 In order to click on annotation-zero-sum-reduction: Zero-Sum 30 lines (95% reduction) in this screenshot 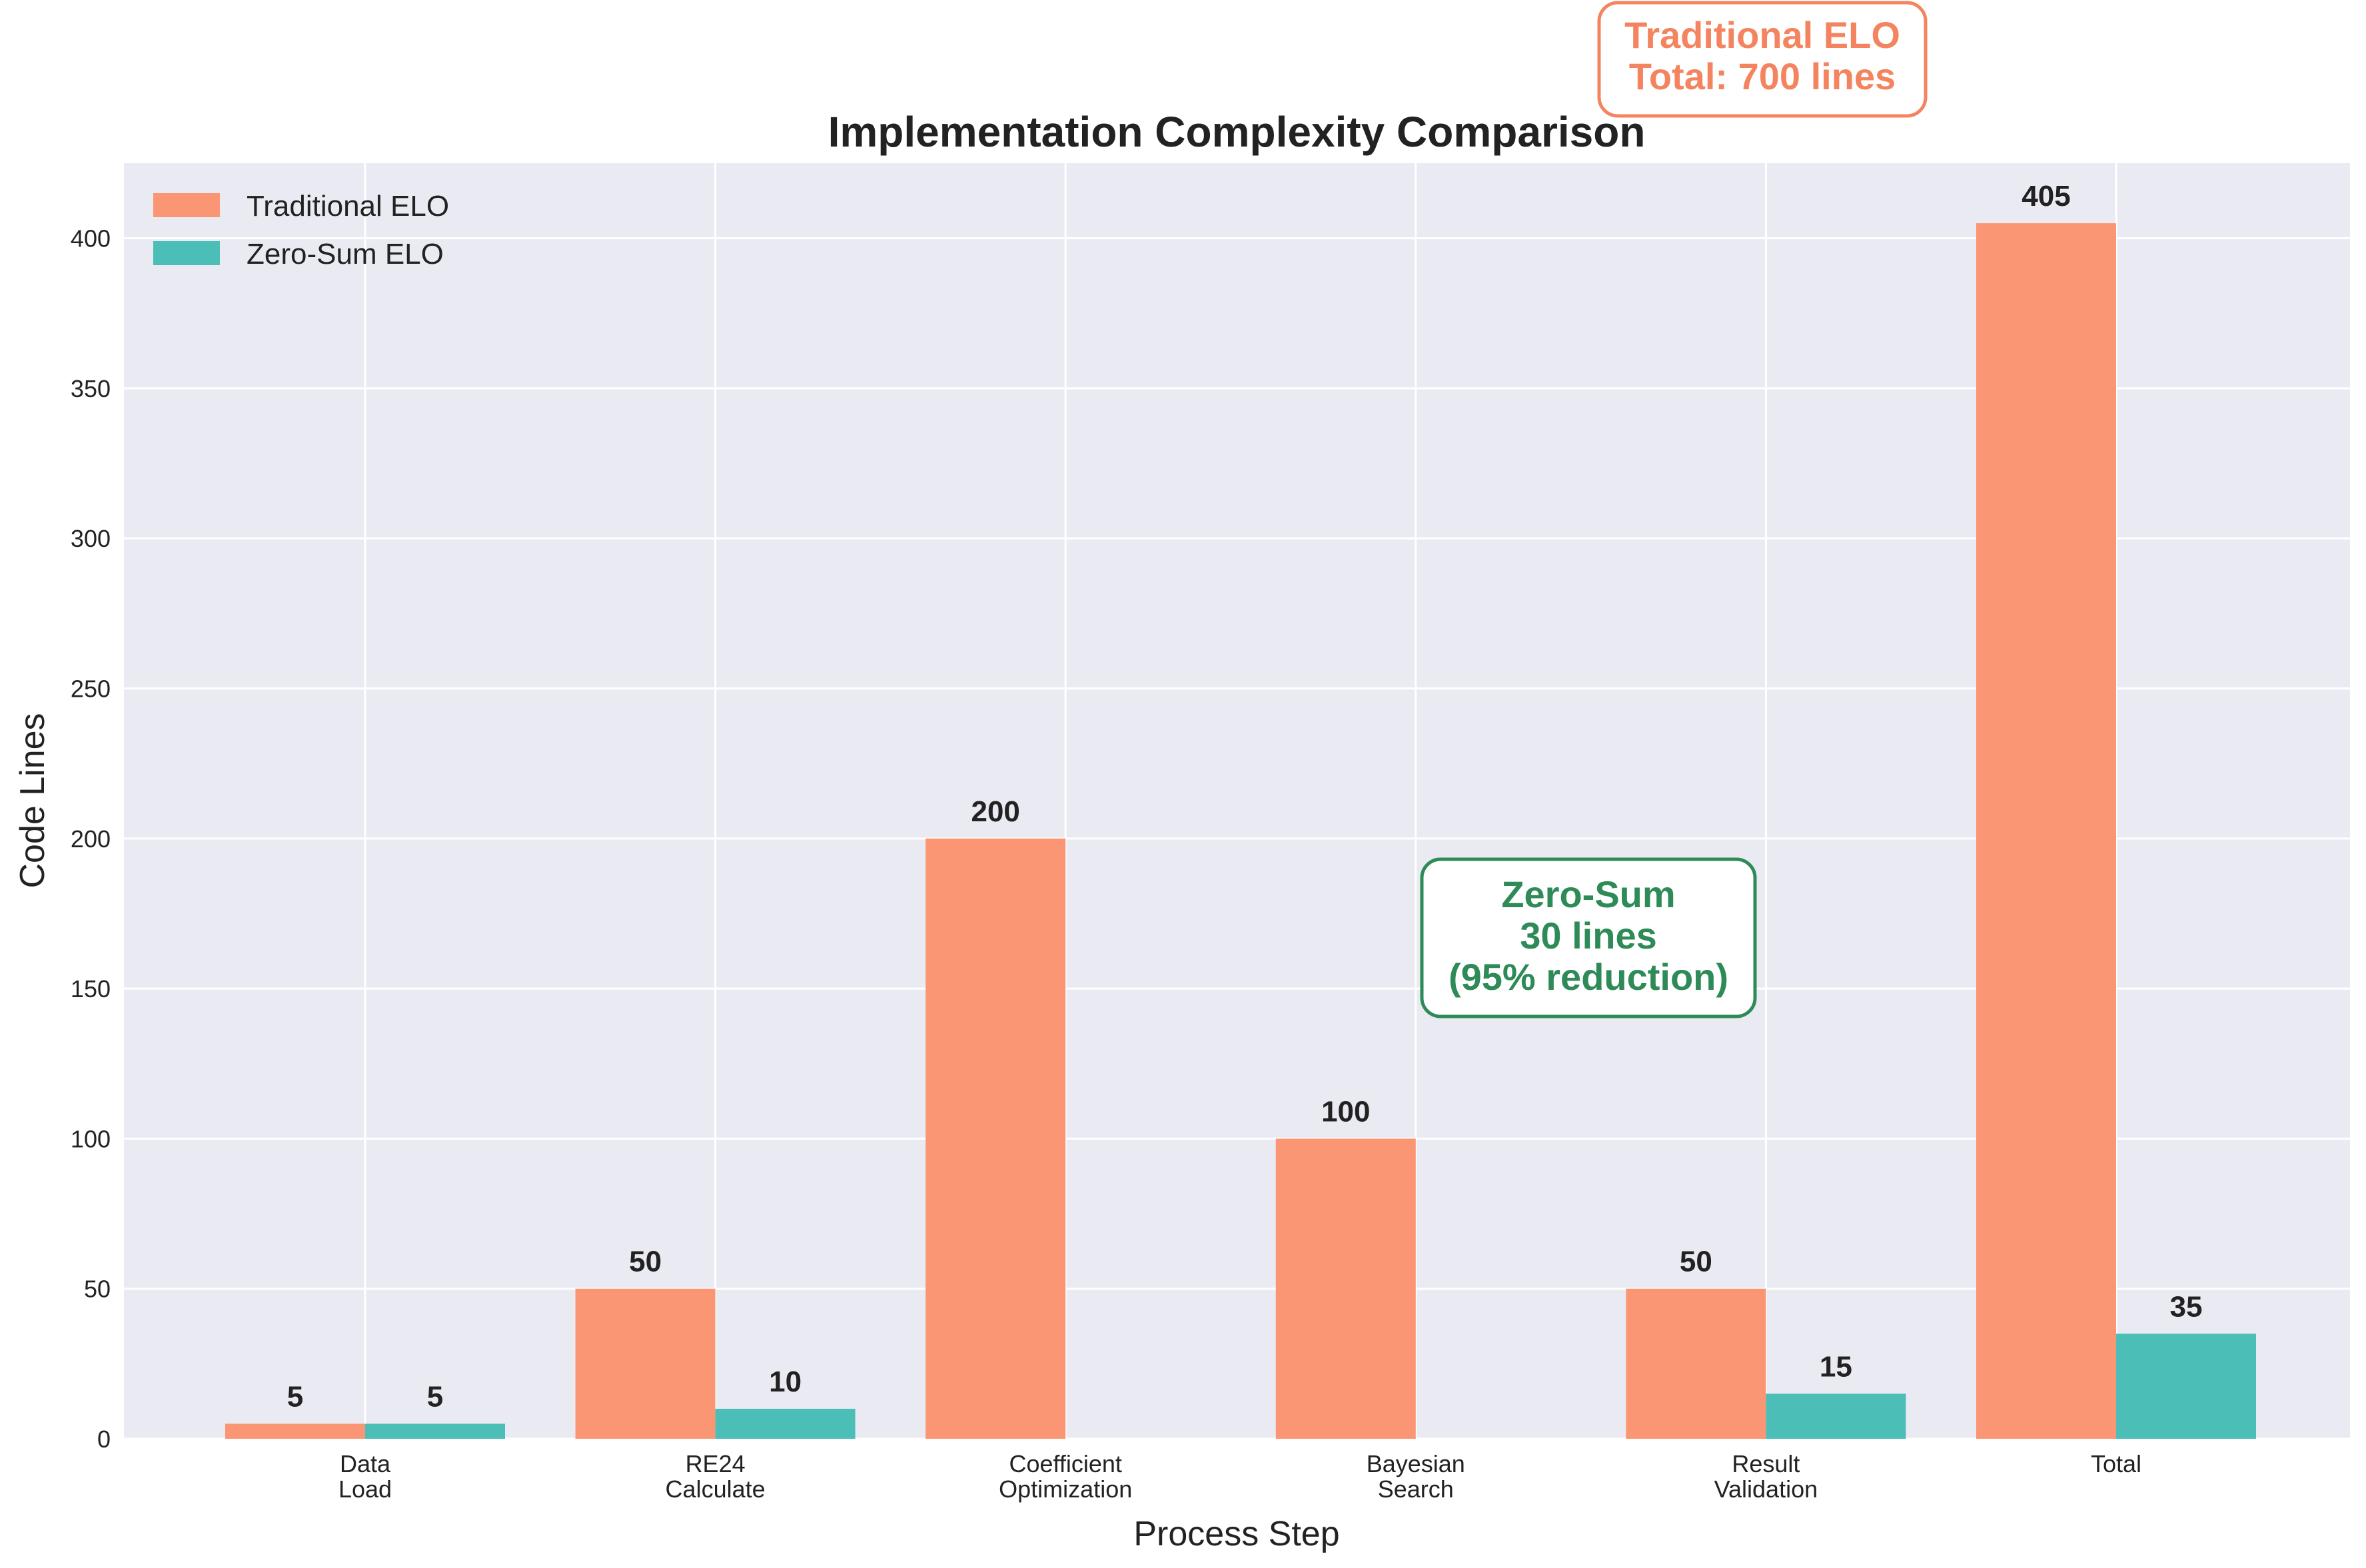, I will do `click(1588, 938)`.